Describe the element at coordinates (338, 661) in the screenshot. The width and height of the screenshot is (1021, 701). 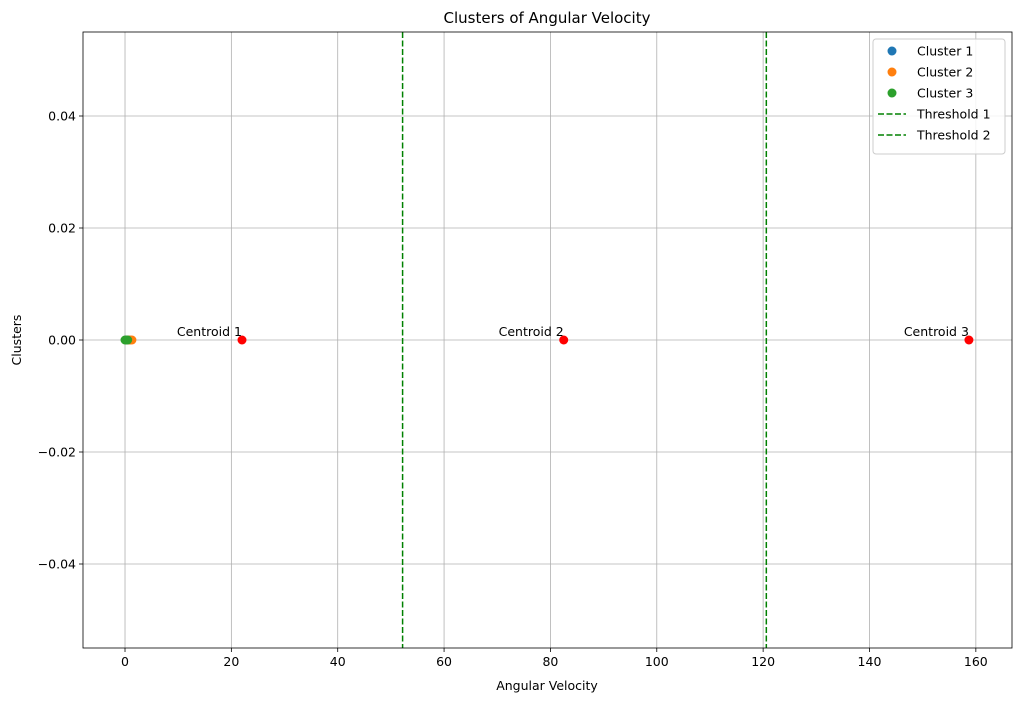
I see `x-tick-label: 40` at that location.